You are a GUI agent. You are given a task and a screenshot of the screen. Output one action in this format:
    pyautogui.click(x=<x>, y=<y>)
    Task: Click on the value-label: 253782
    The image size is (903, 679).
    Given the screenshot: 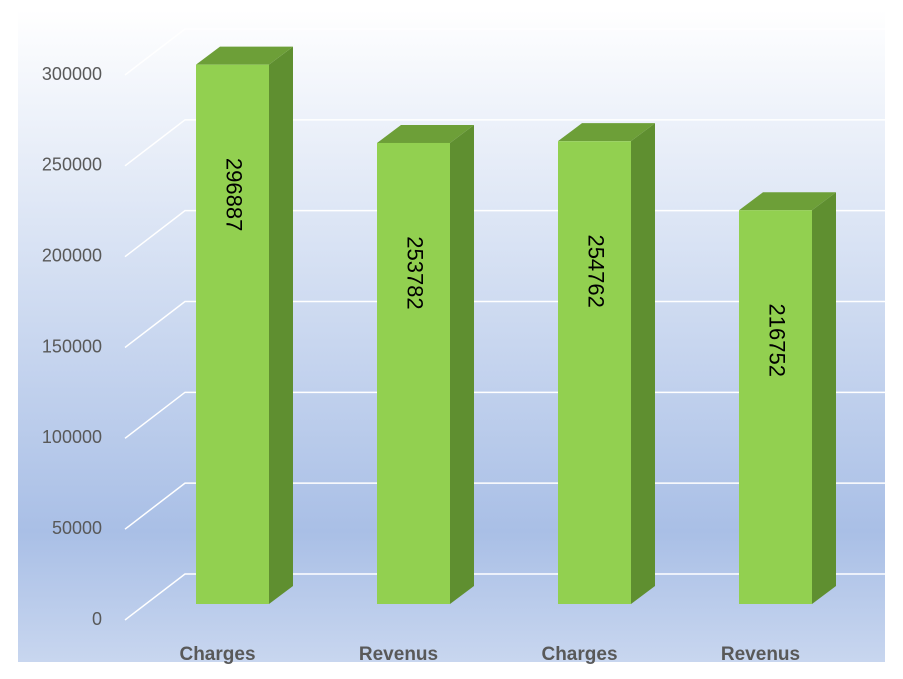 What is the action you would take?
    pyautogui.click(x=415, y=272)
    